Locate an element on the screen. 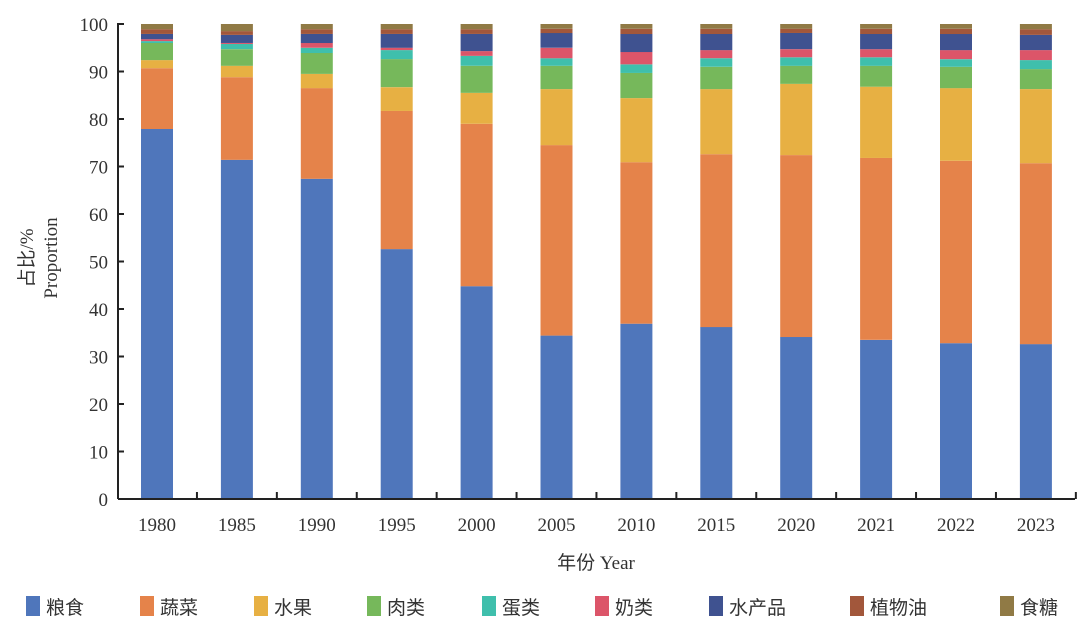 Image resolution: width=1086 pixels, height=624 pixels. legend-label: 奶类 is located at coordinates (634, 607).